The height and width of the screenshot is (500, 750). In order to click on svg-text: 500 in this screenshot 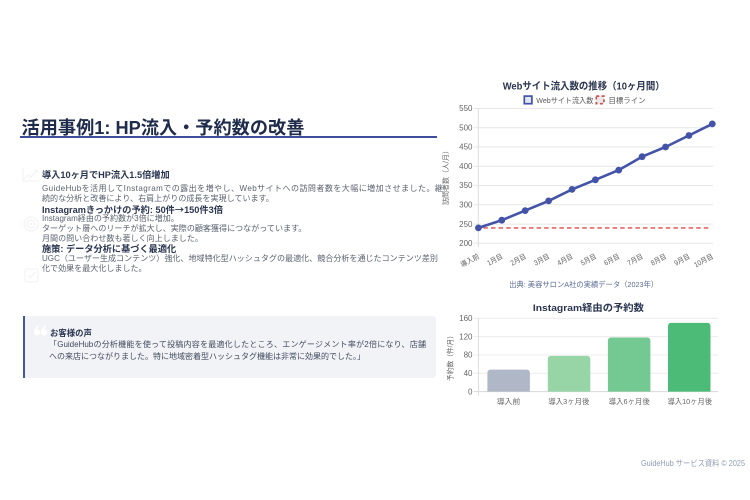, I will do `click(466, 128)`.